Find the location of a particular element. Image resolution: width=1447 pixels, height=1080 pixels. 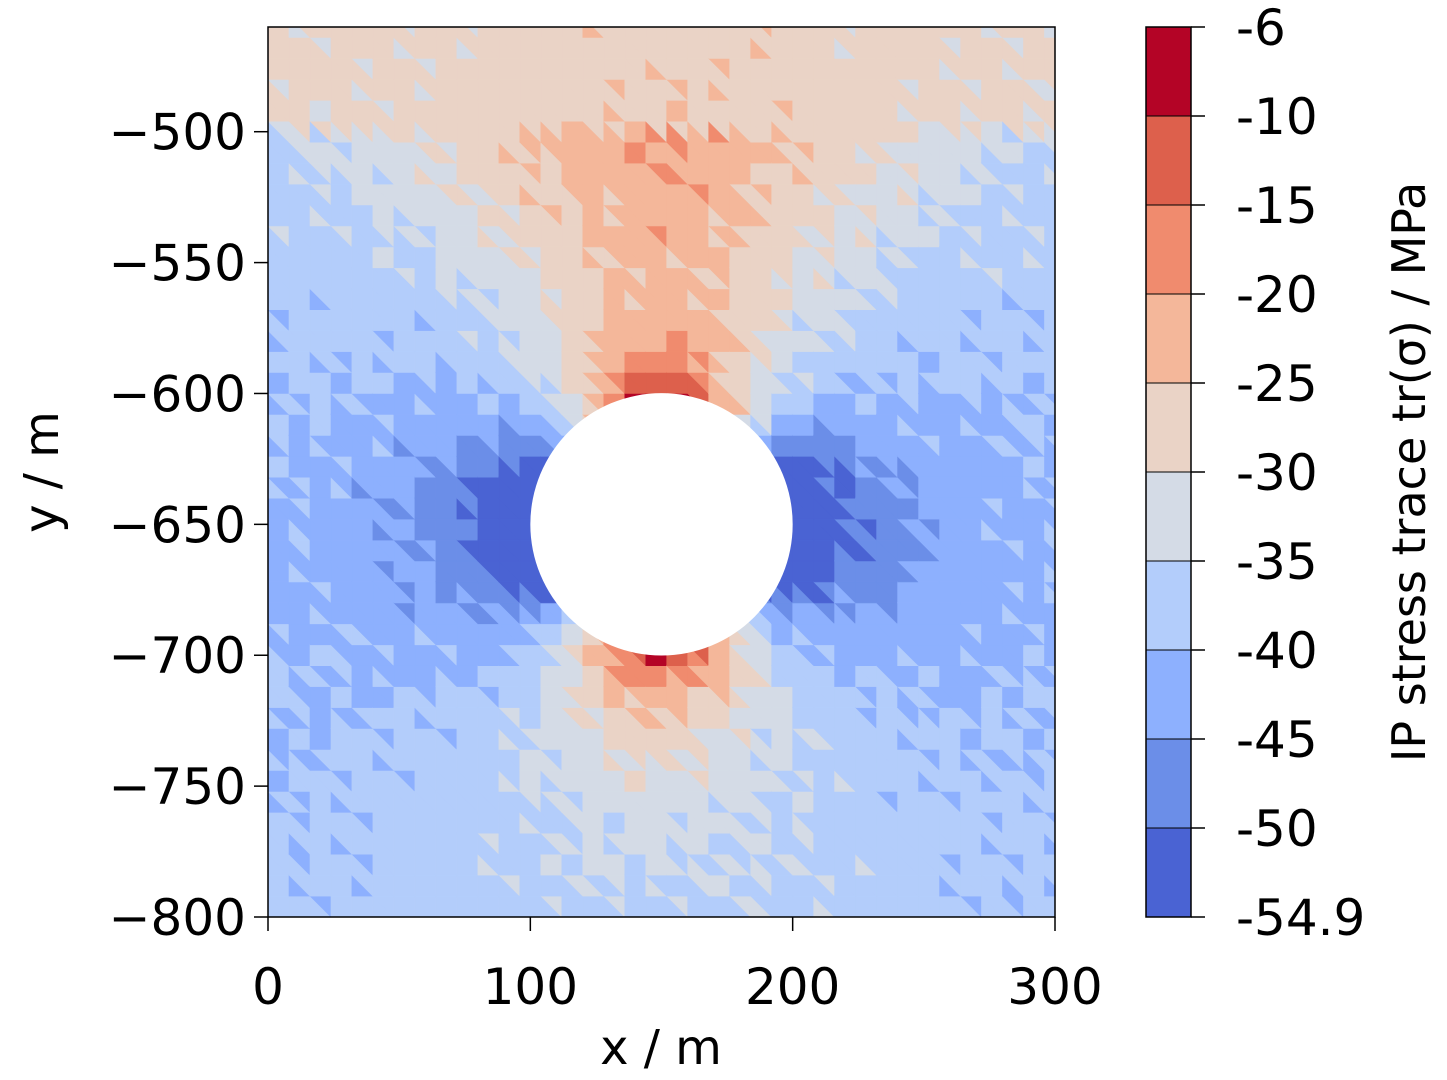

colorbar-tick-label: -30 is located at coordinates (1277, 473).